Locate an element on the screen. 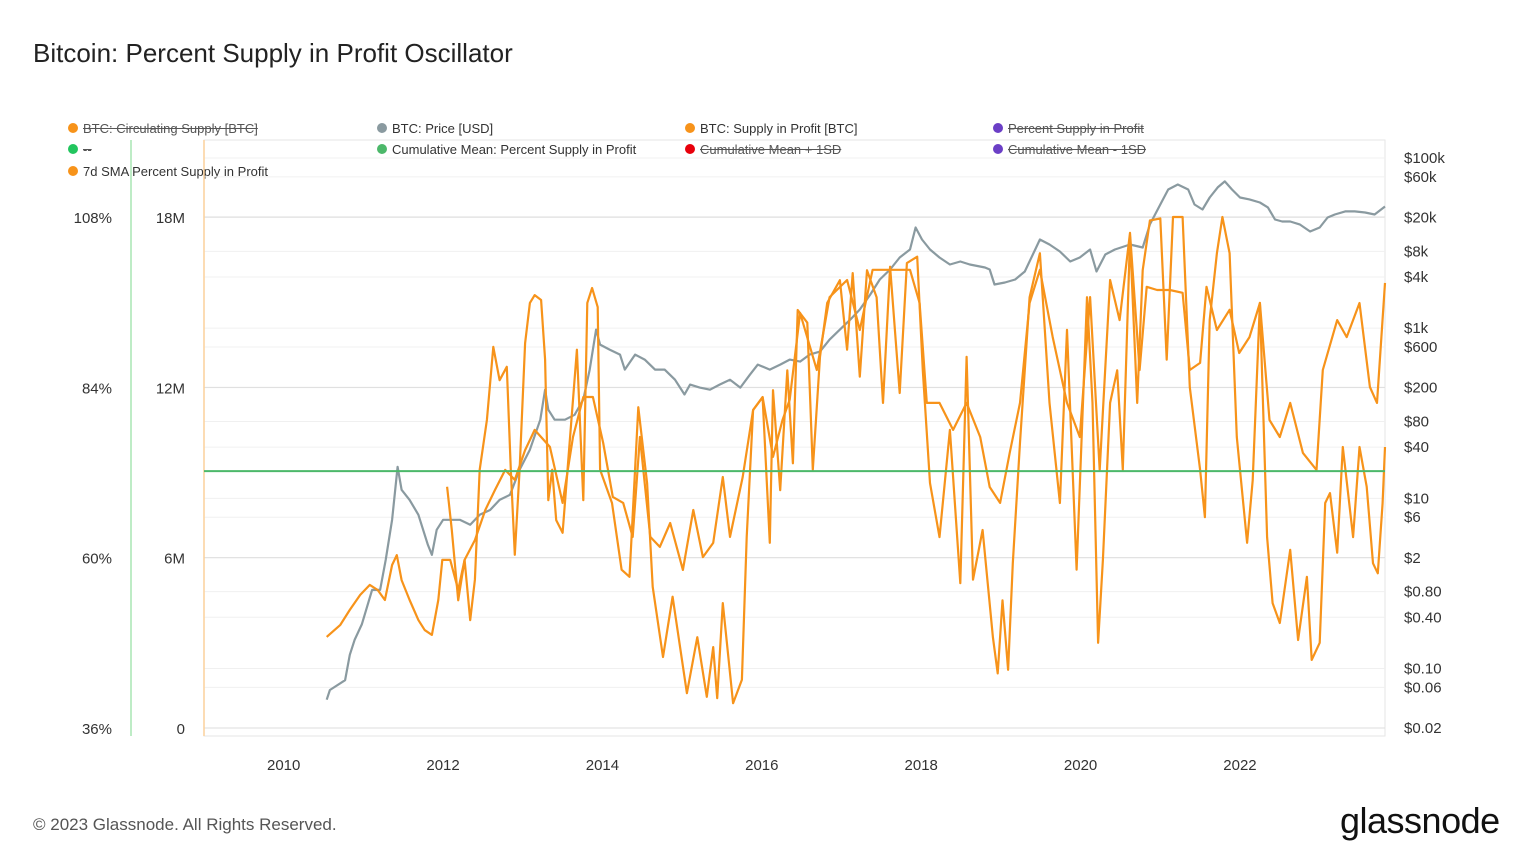 The image size is (1536, 864). price-tick-label: $2 is located at coordinates (1412, 558).